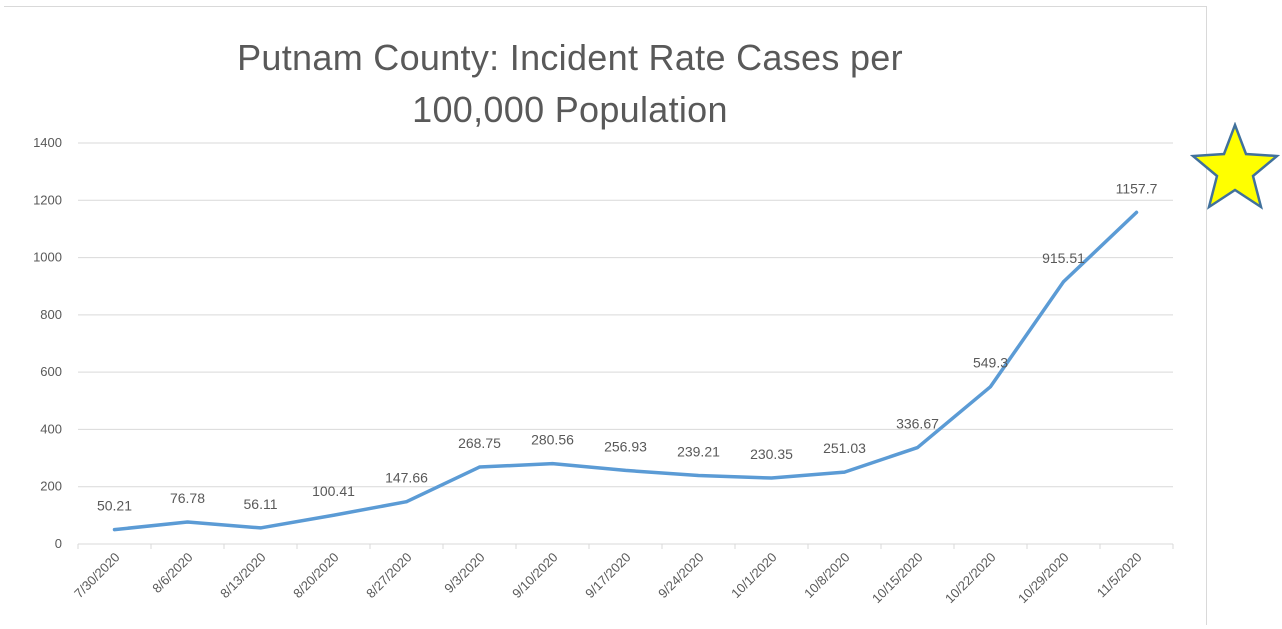 The height and width of the screenshot is (629, 1282). I want to click on data-label: 147.66, so click(406, 478).